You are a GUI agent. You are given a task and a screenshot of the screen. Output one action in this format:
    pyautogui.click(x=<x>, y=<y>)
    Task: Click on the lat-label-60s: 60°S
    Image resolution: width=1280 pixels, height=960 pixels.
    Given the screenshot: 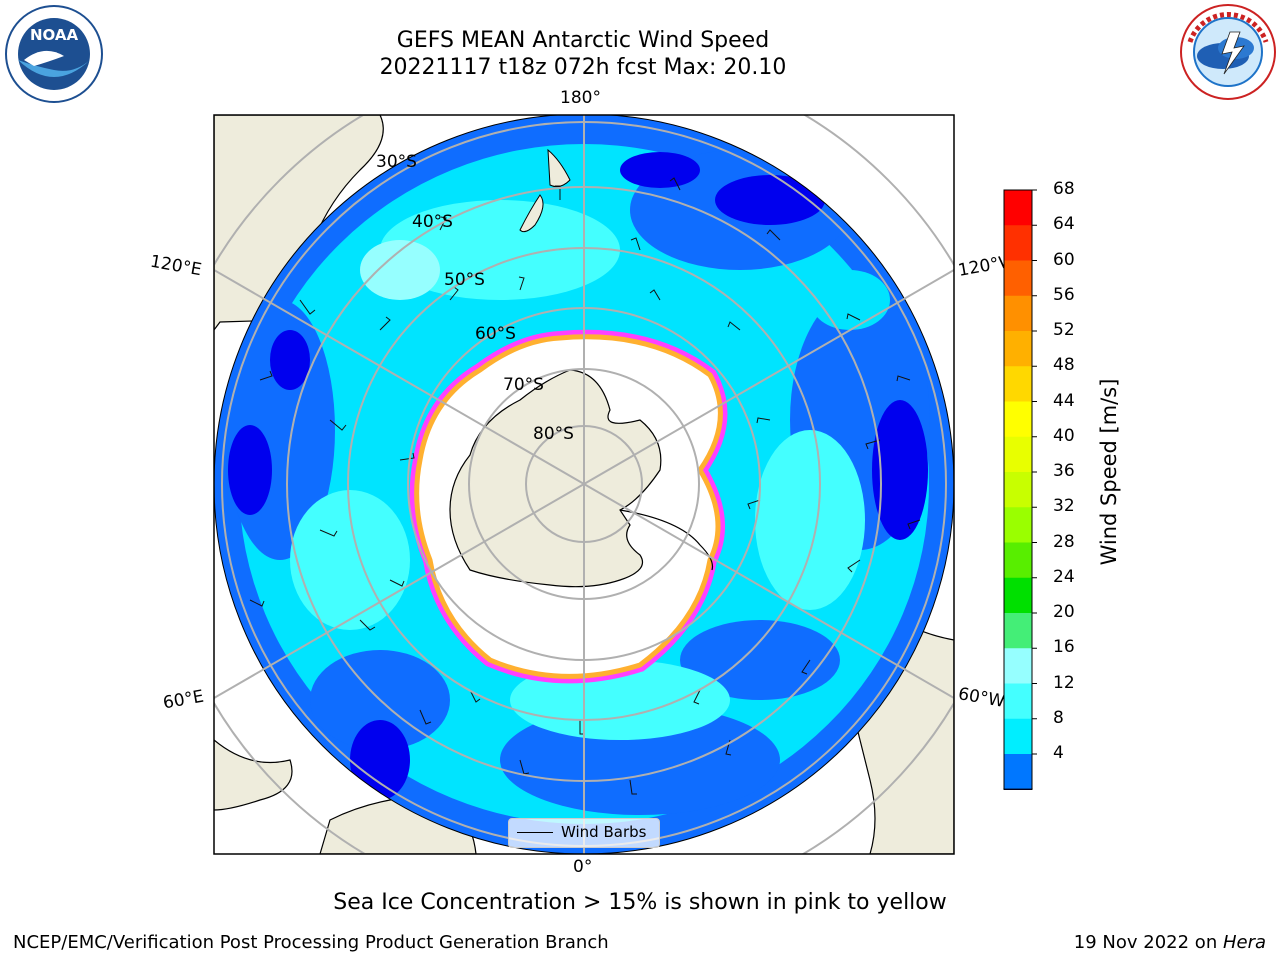 What is the action you would take?
    pyautogui.click(x=495, y=334)
    